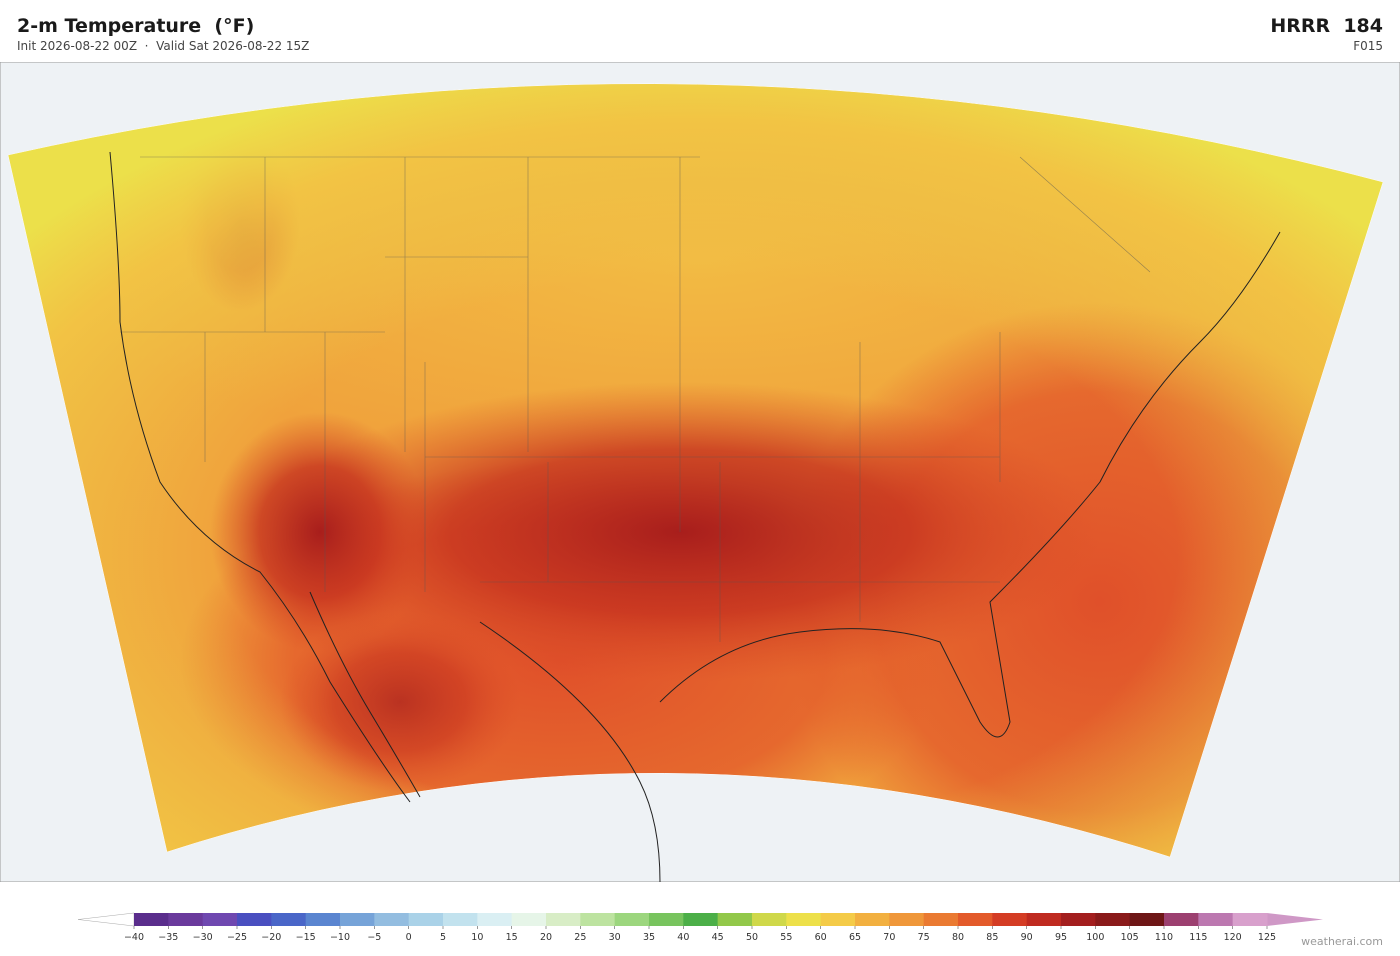 The height and width of the screenshot is (956, 1400). I want to click on colorbar-tick-label: −5, so click(374, 937).